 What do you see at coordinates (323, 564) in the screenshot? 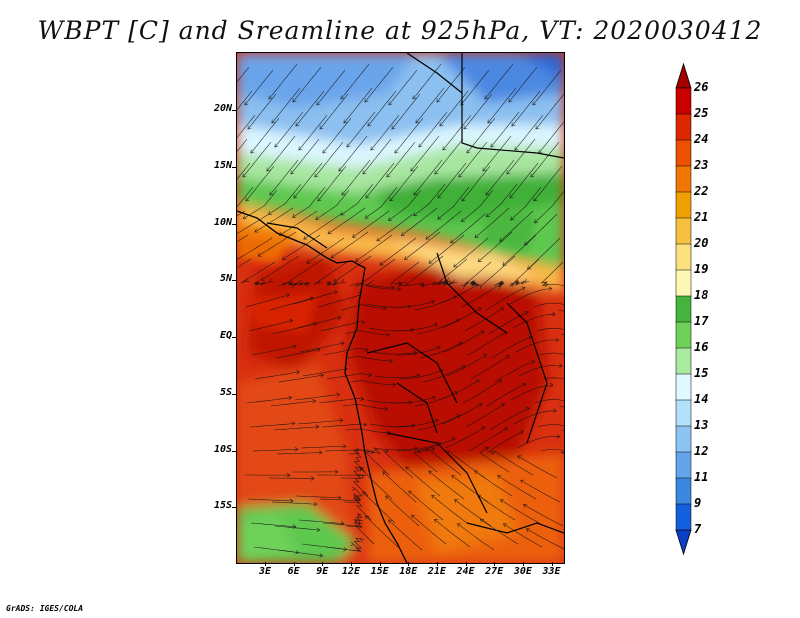
I see `lon-tick-mark` at bounding box center [323, 564].